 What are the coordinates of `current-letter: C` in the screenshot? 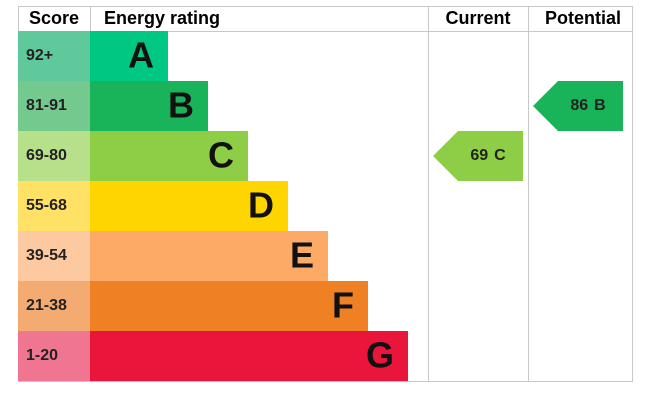 It's located at (500, 155).